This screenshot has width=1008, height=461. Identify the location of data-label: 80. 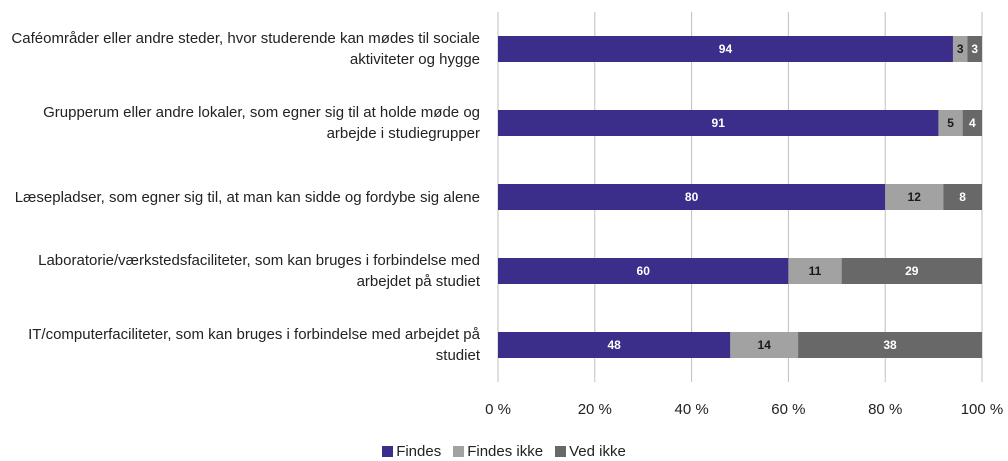
(692, 197).